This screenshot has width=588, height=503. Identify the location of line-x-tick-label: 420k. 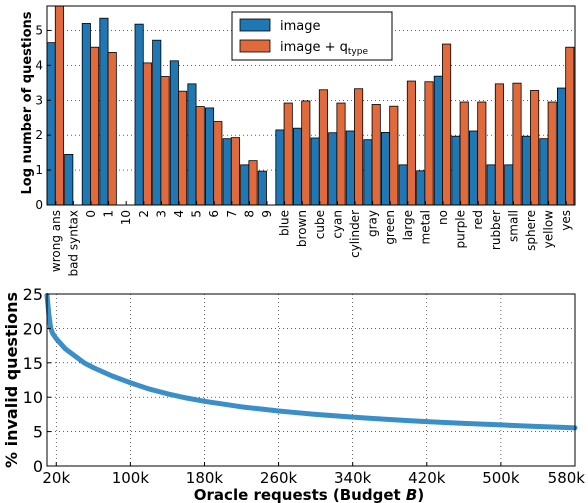
(427, 478).